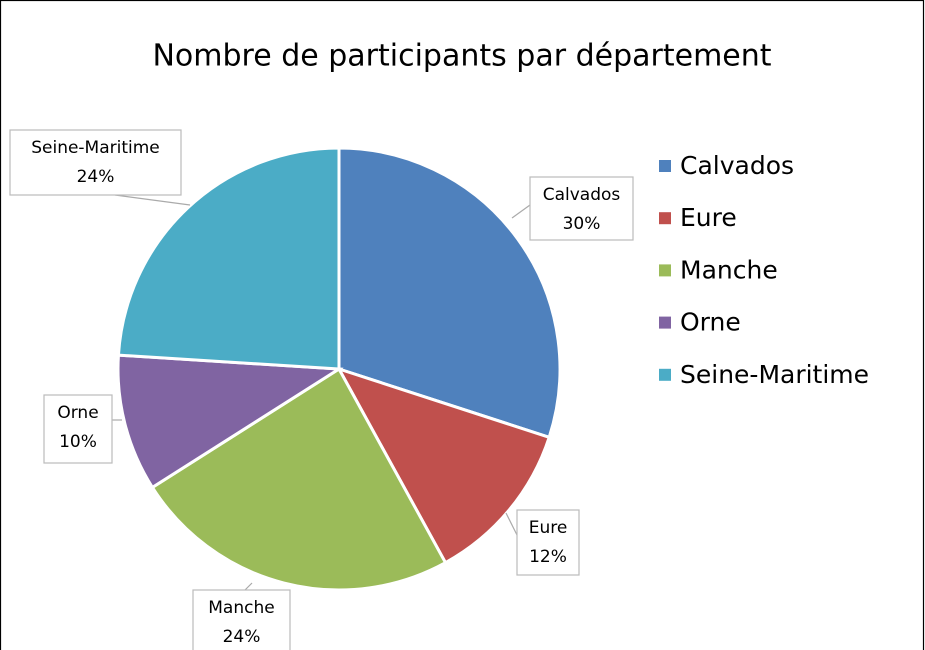 The image size is (925, 650). What do you see at coordinates (710, 322) in the screenshot?
I see `legend-label: Orne` at bounding box center [710, 322].